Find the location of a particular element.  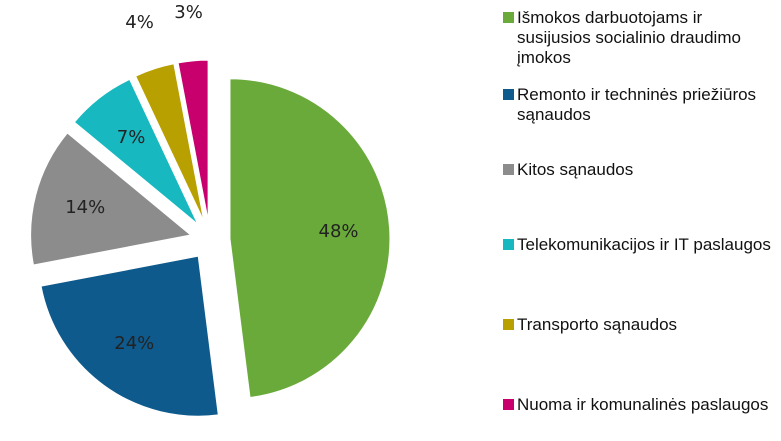

legend-label: Nuoma ir komunalinės paslaugos is located at coordinates (643, 404).